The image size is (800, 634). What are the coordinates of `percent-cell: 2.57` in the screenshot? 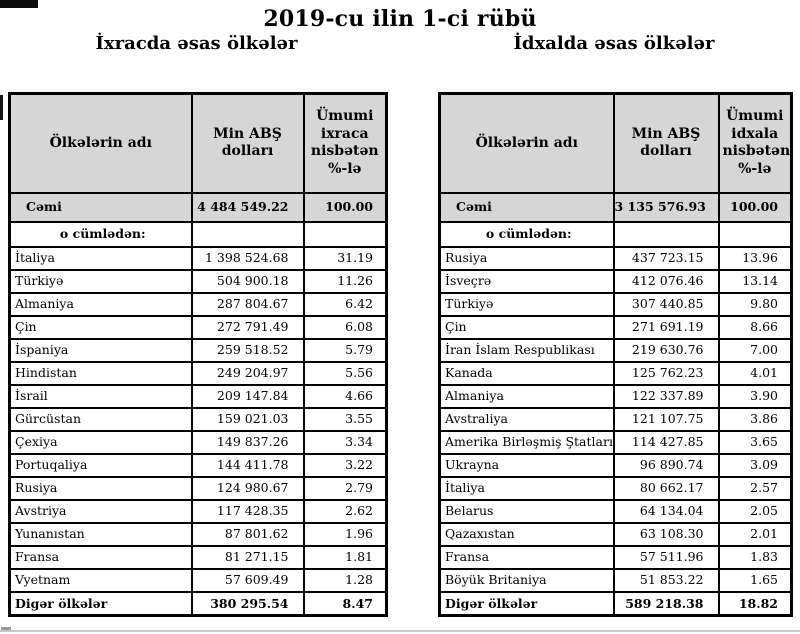 It's located at (755, 488).